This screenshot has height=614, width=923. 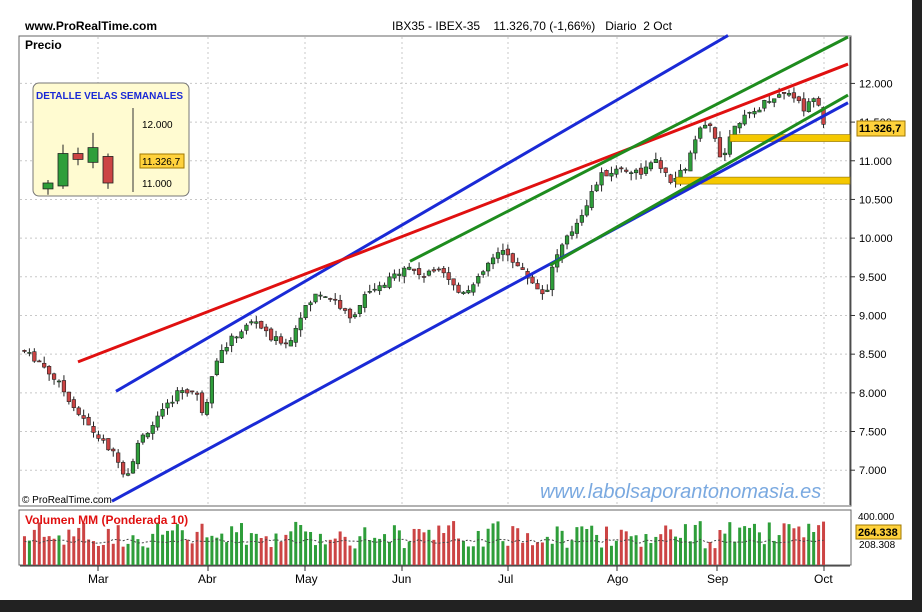 I want to click on x-tick-label: Jul, so click(x=505, y=579).